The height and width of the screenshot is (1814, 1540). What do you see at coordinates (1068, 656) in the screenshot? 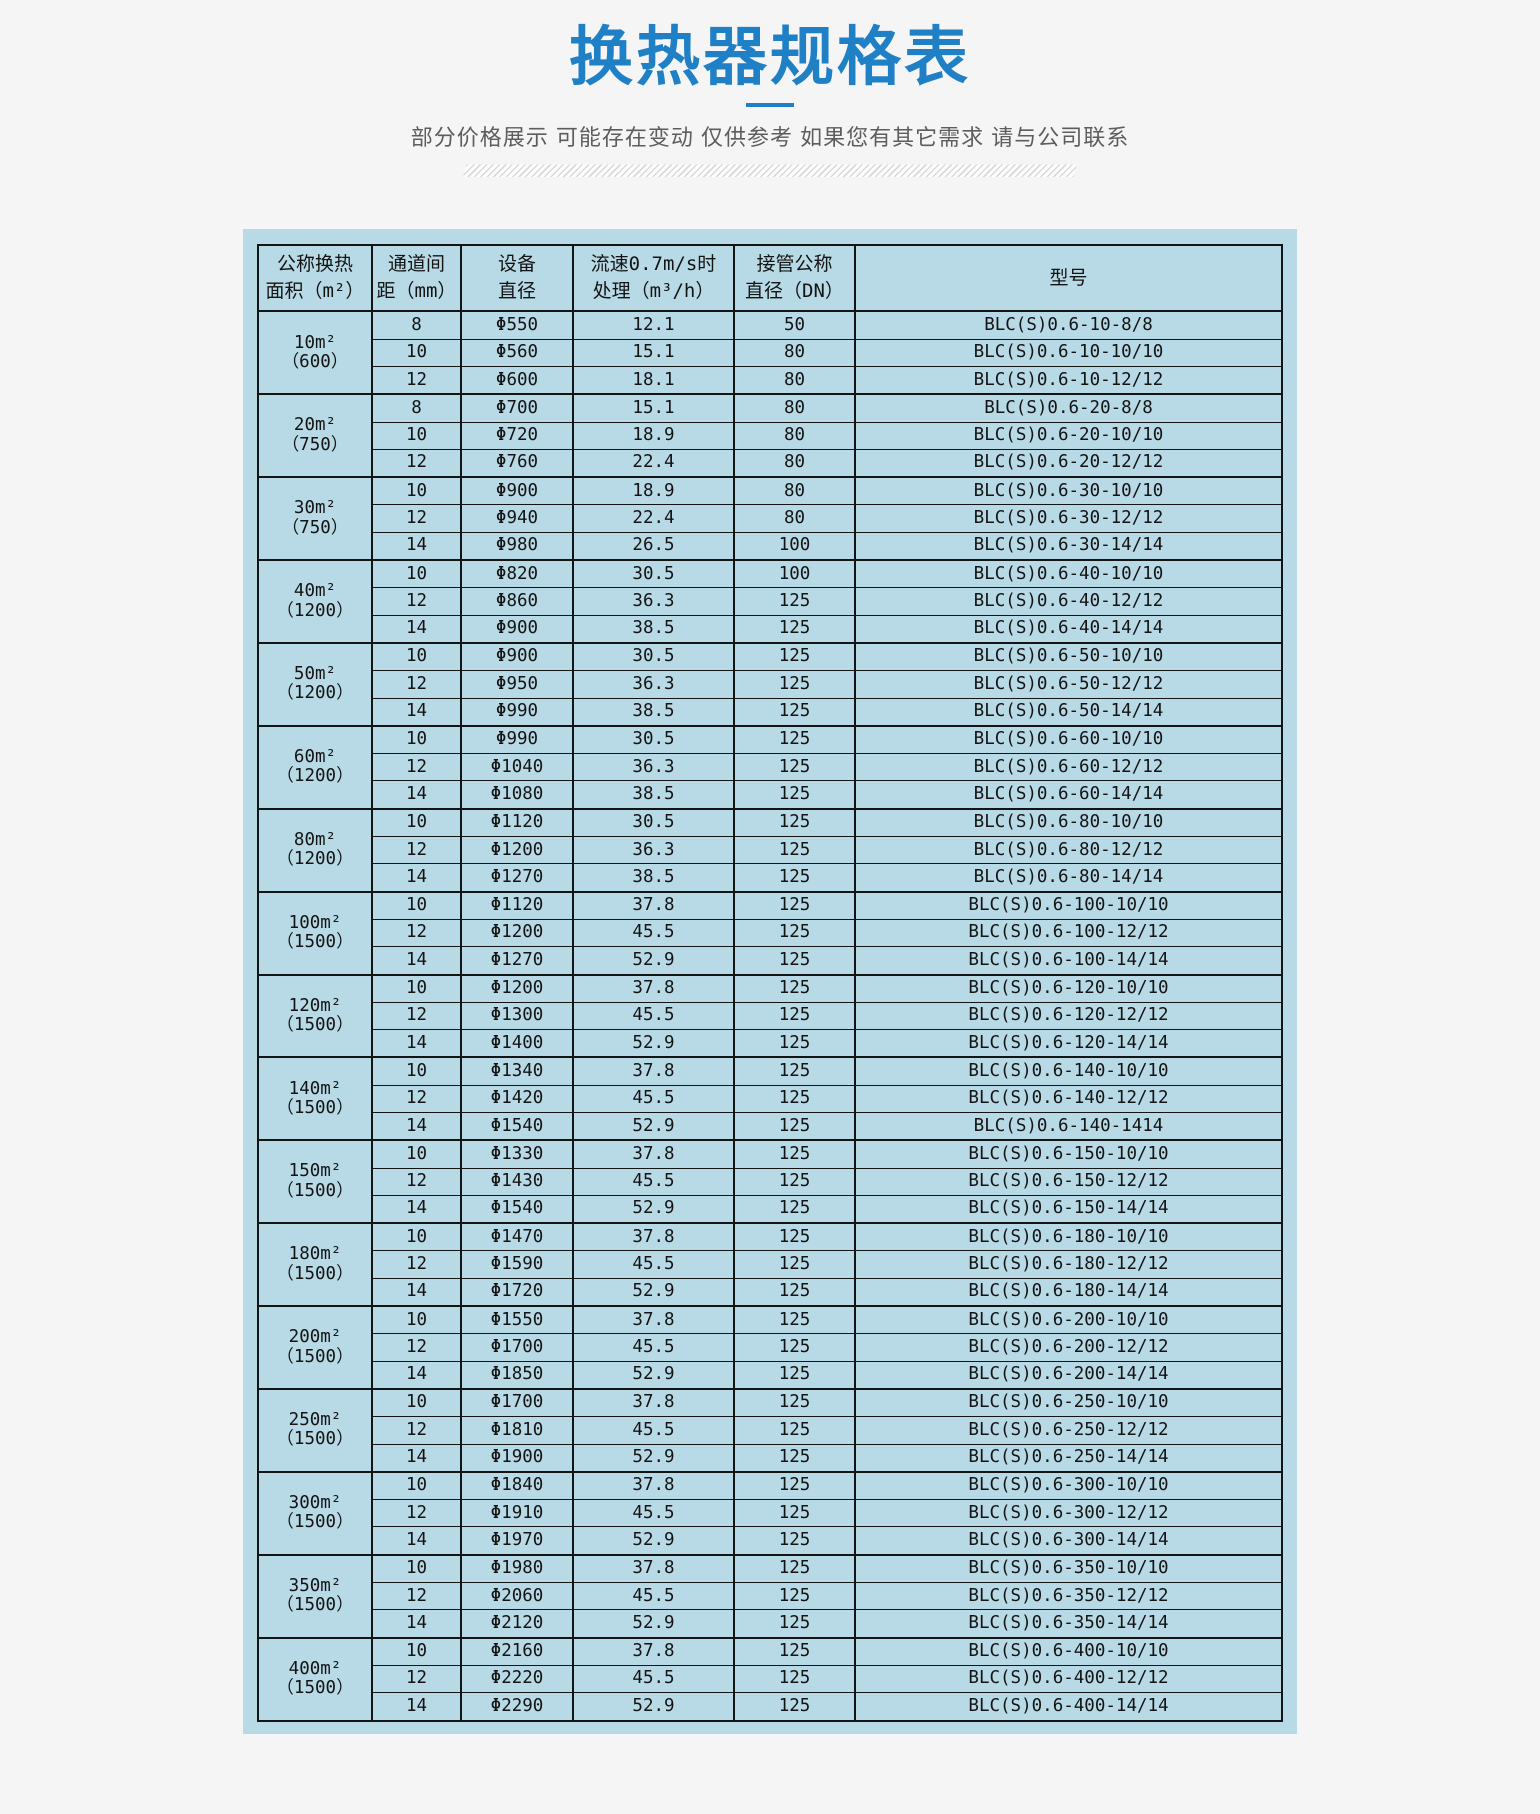
I see `cell-model: BLC(S)0.6-50-10/10` at bounding box center [1068, 656].